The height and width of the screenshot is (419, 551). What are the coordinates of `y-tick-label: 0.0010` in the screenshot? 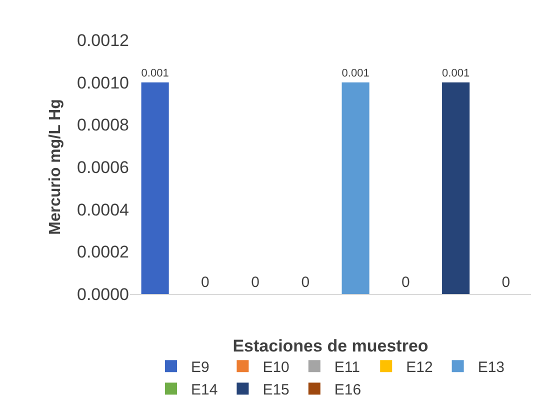 It's located at (103, 82).